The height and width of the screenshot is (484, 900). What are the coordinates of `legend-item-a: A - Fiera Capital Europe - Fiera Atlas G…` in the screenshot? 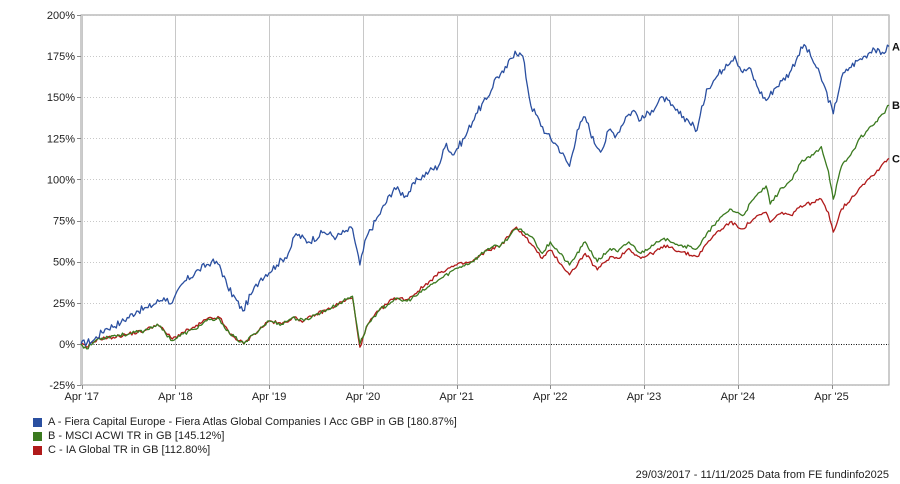 It's located at (245, 422).